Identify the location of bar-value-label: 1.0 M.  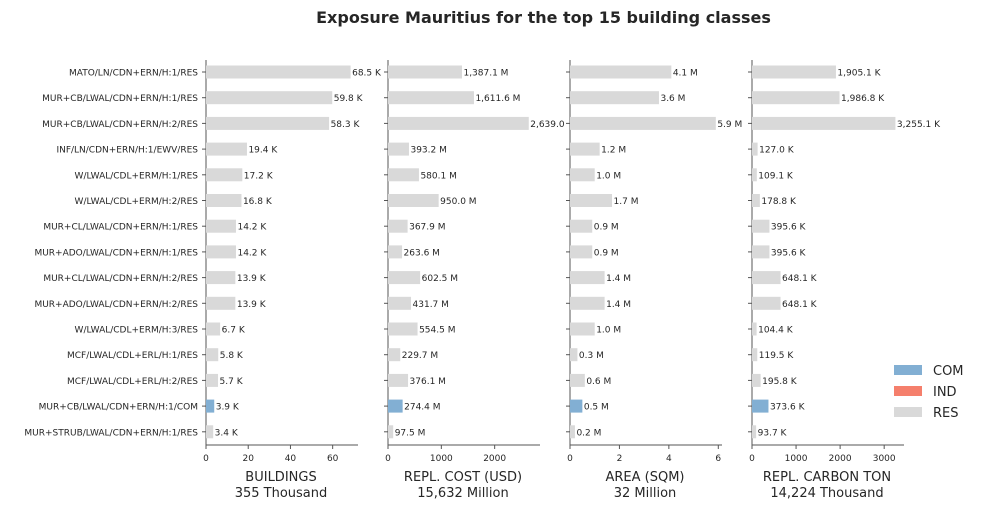
(608, 331).